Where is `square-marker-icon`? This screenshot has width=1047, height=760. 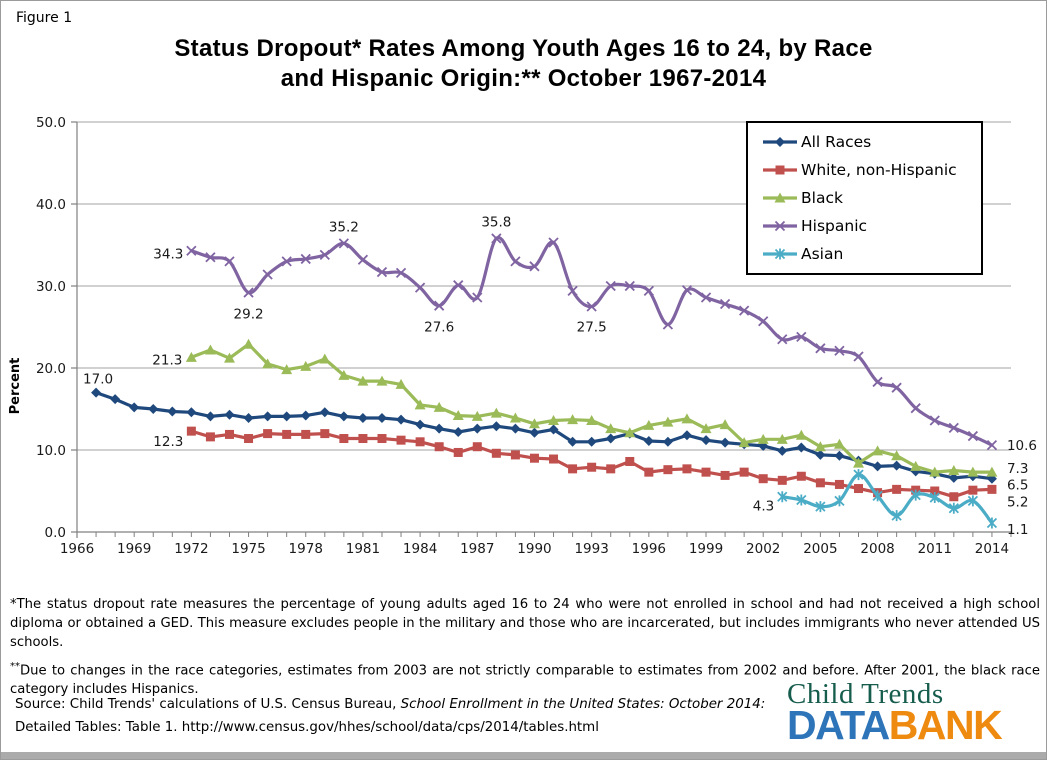 square-marker-icon is located at coordinates (780, 170).